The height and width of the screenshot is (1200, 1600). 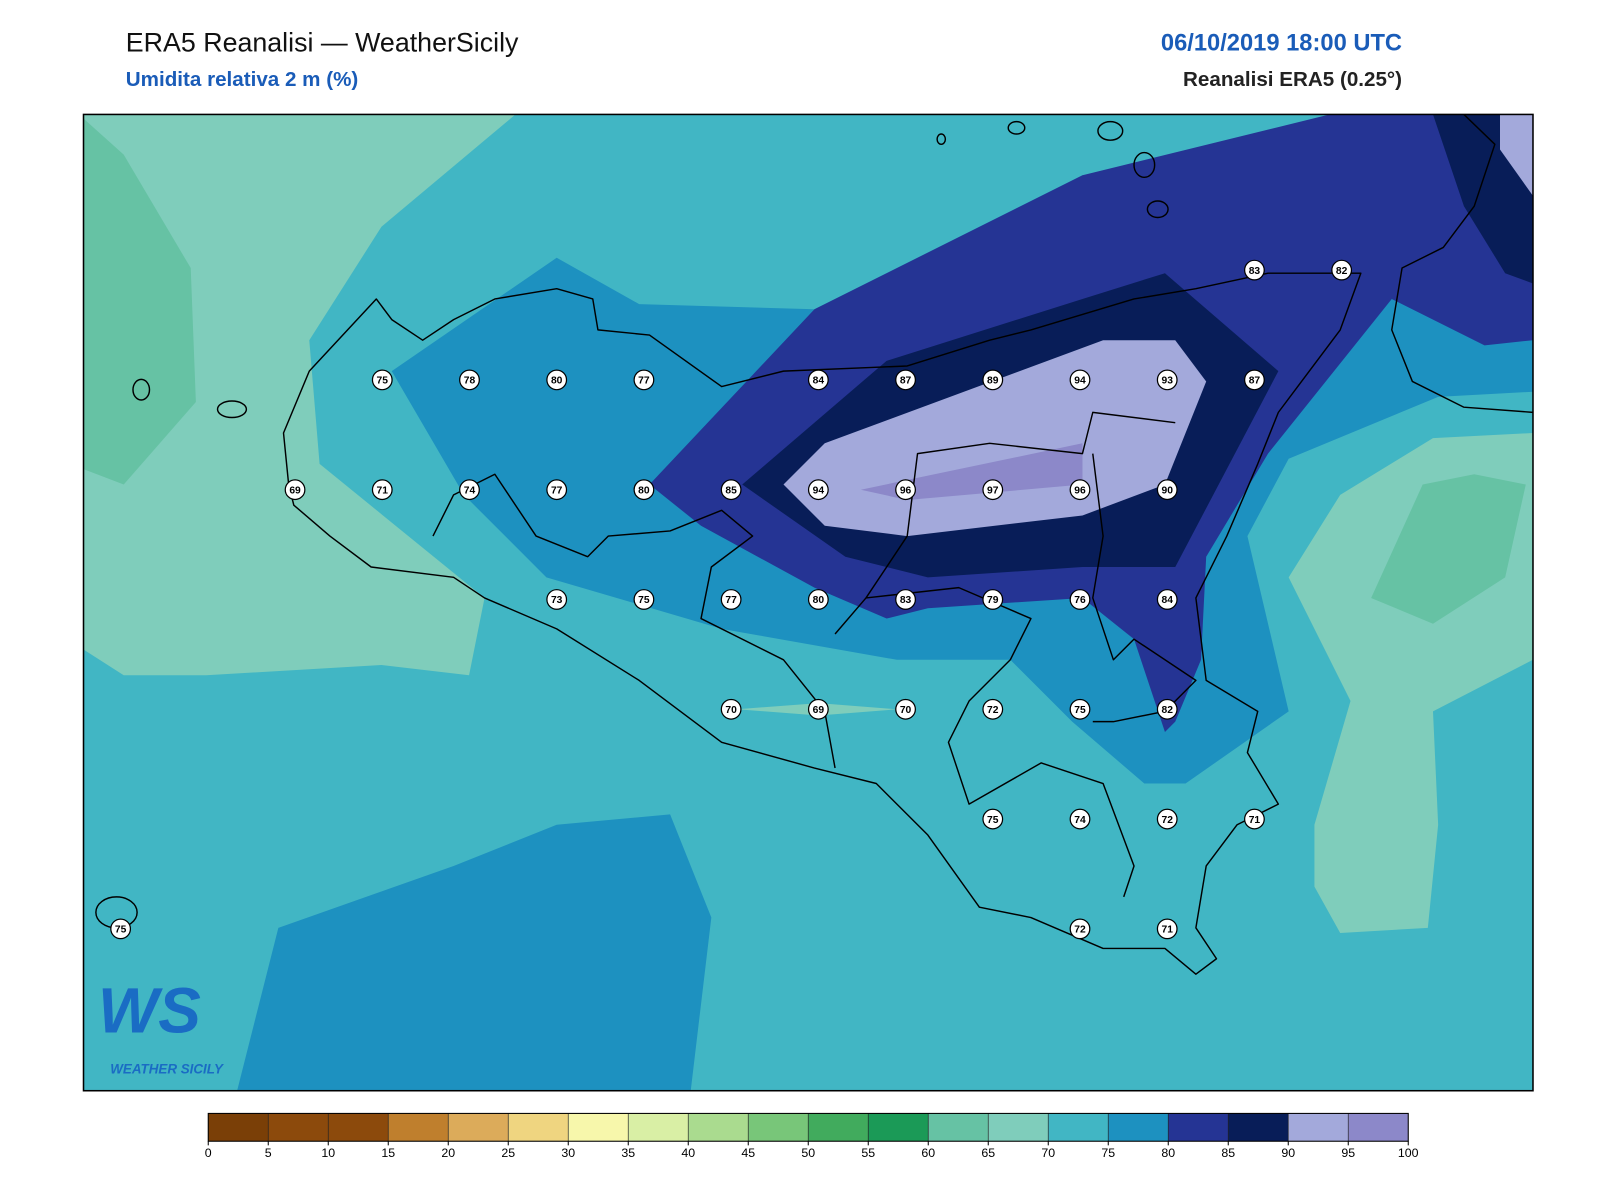 I want to click on colorbar-tick-label: 90, so click(x=1288, y=1153).